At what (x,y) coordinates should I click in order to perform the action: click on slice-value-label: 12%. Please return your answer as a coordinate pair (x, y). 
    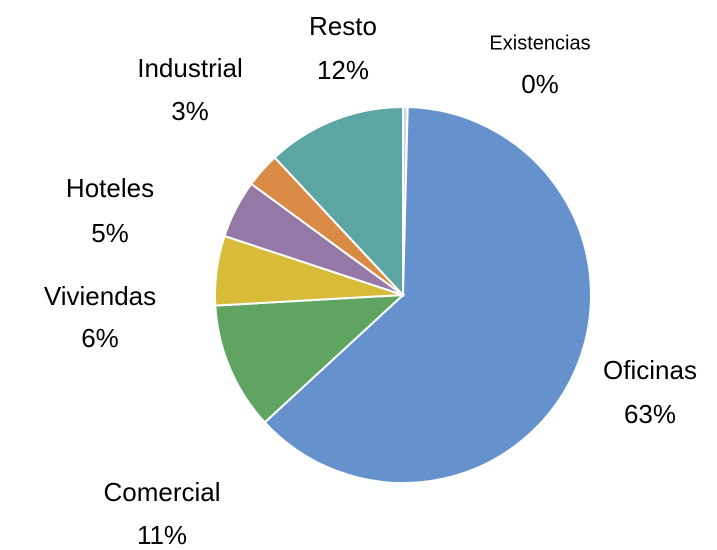
    Looking at the image, I should click on (343, 70).